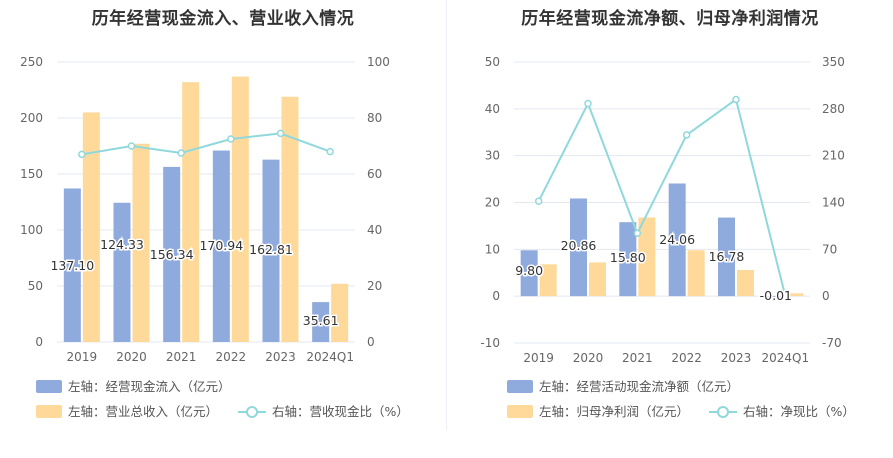 Image resolution: width=893 pixels, height=458 pixels. What do you see at coordinates (833, 156) in the screenshot?
I see `y-tick-label-right: 210` at bounding box center [833, 156].